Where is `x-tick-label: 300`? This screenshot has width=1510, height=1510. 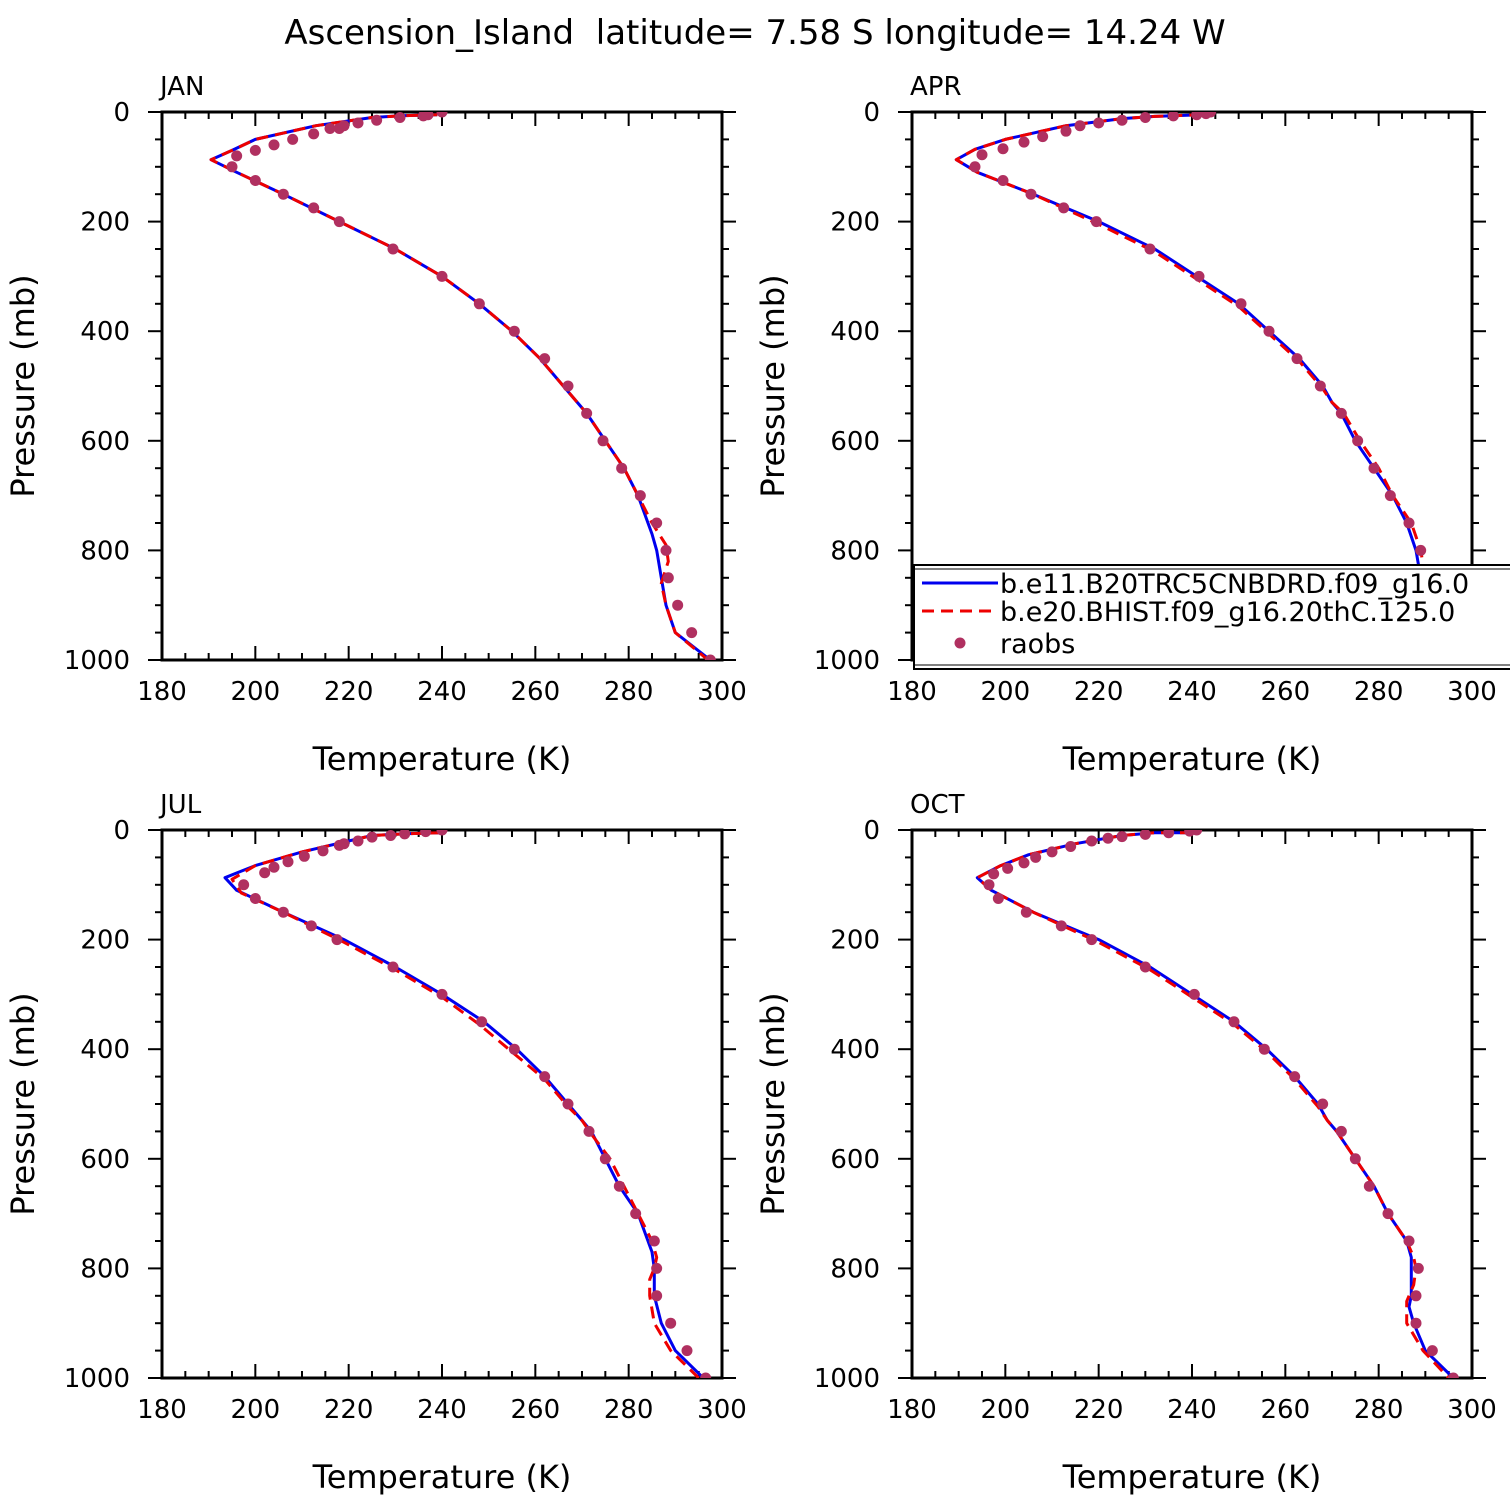 x-tick-label: 300 is located at coordinates (722, 1410).